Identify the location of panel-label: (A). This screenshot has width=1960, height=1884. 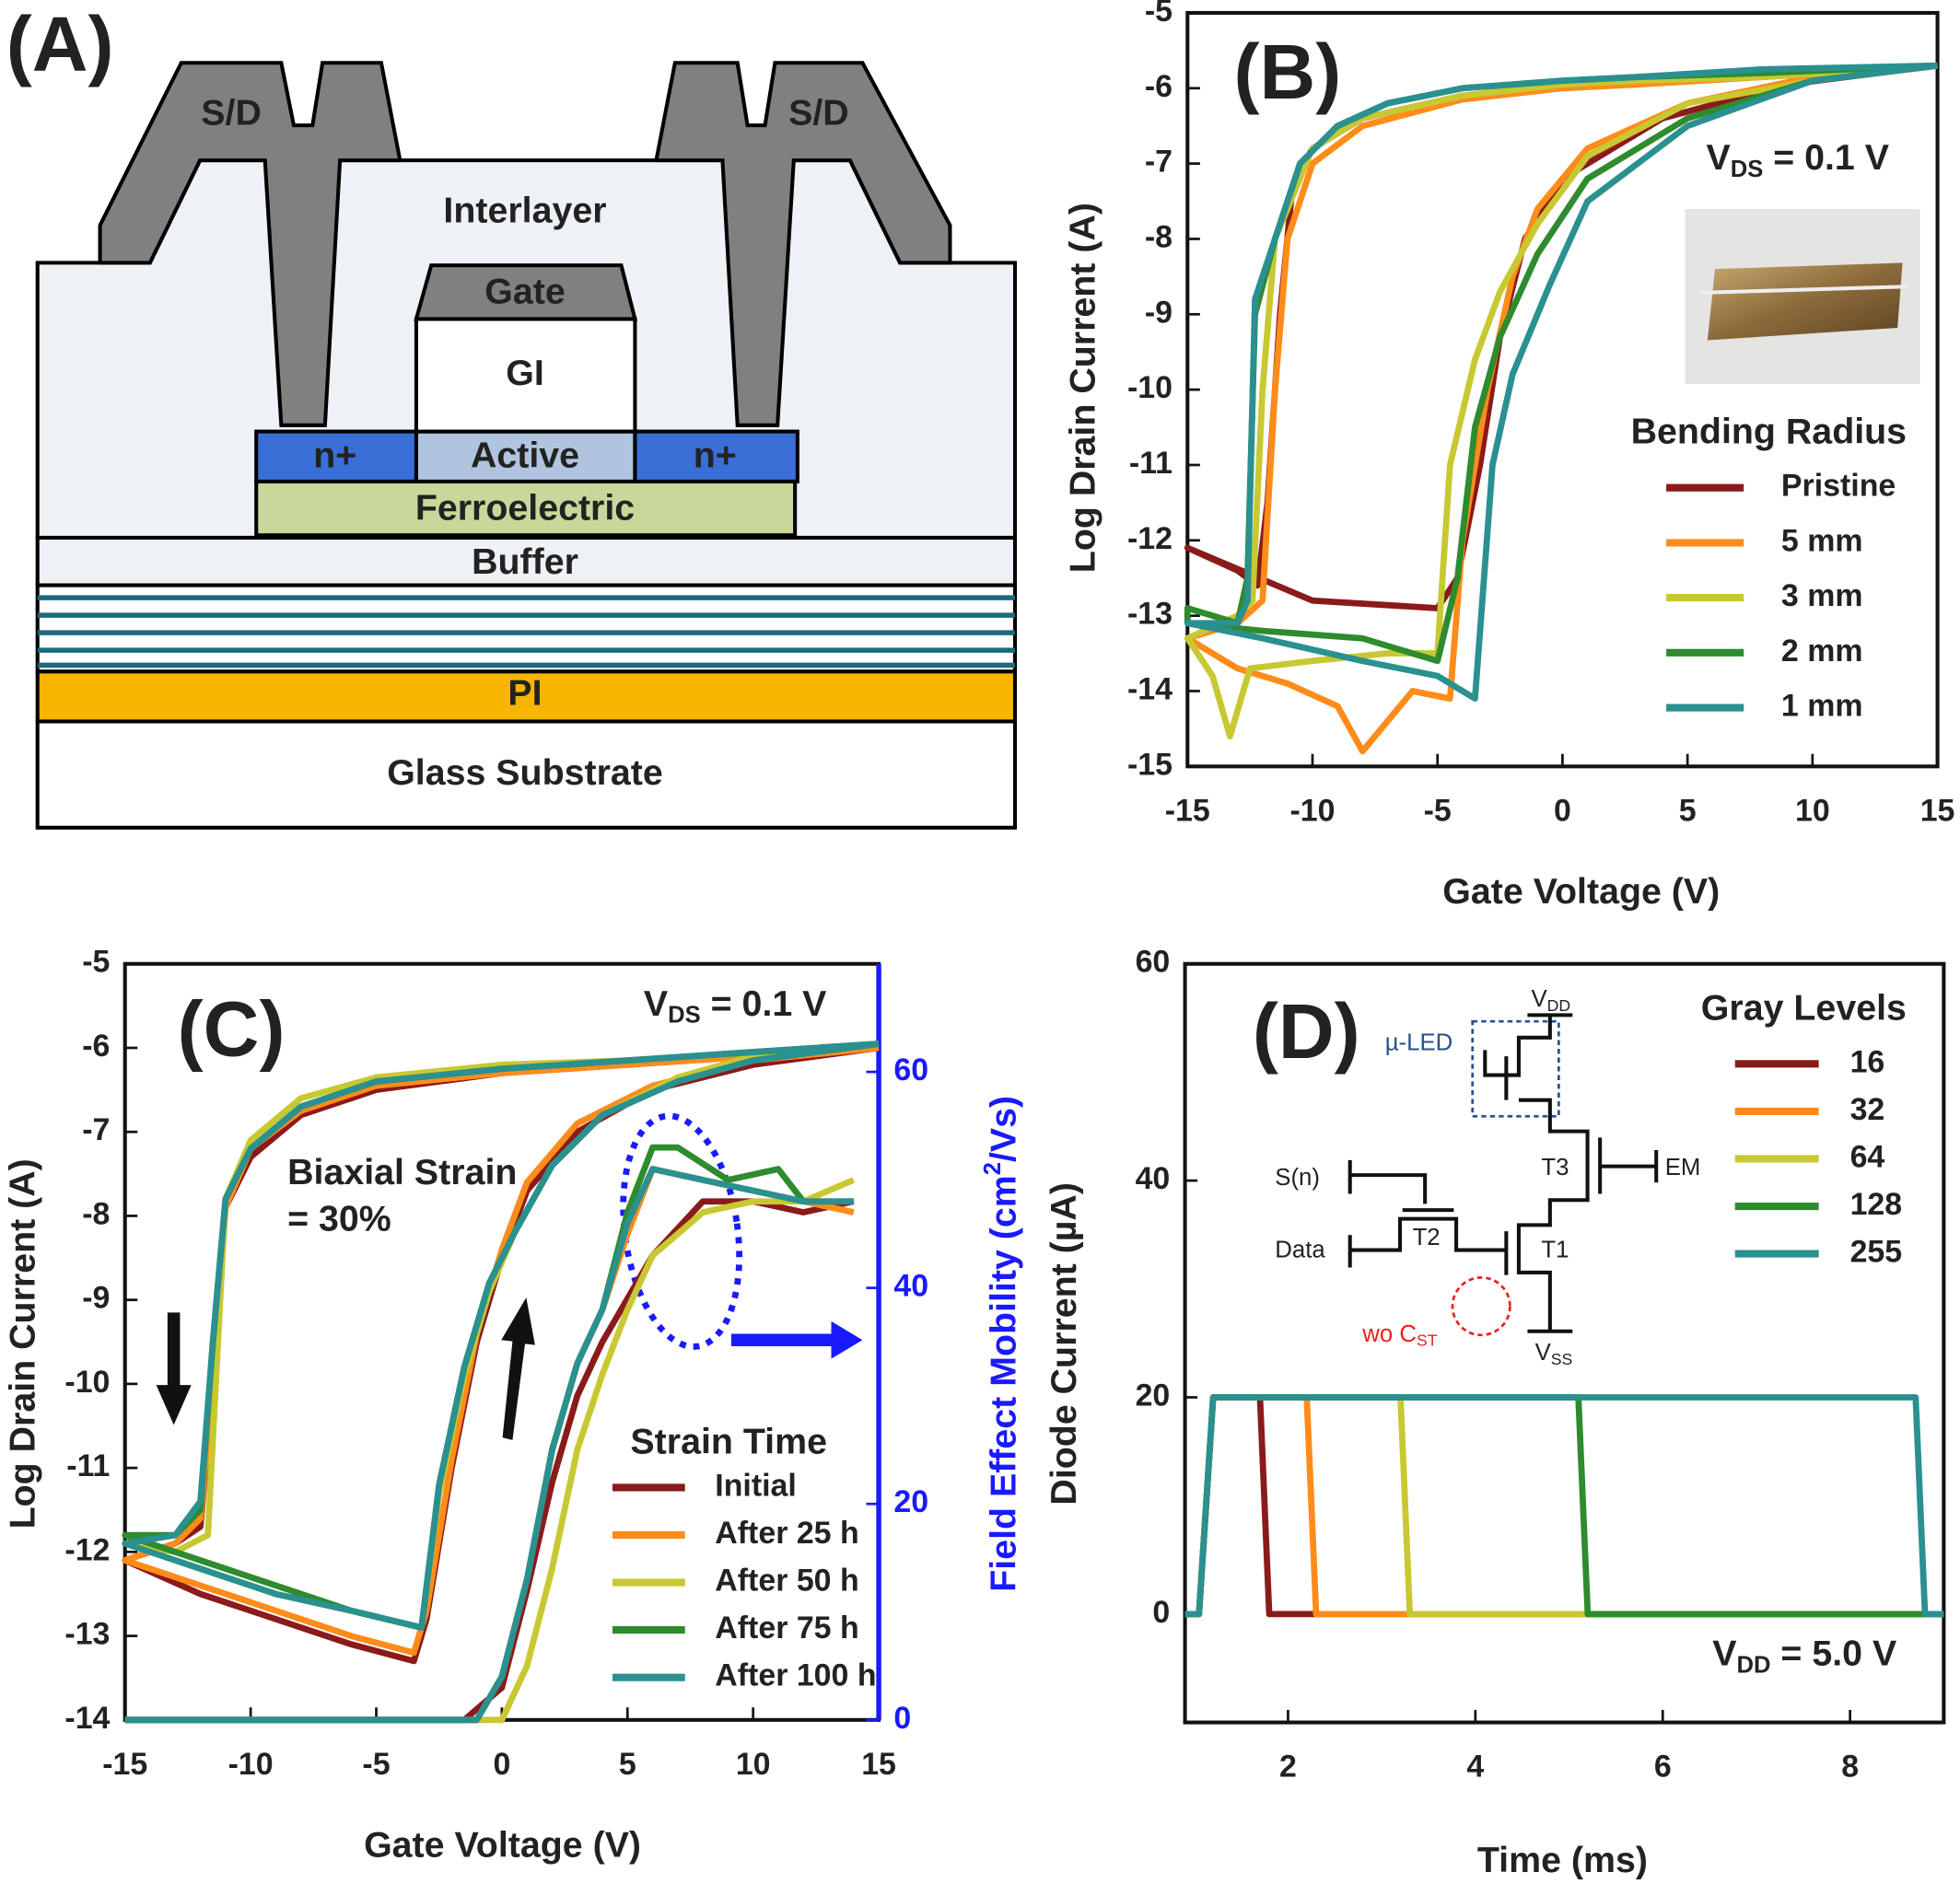
(60, 44).